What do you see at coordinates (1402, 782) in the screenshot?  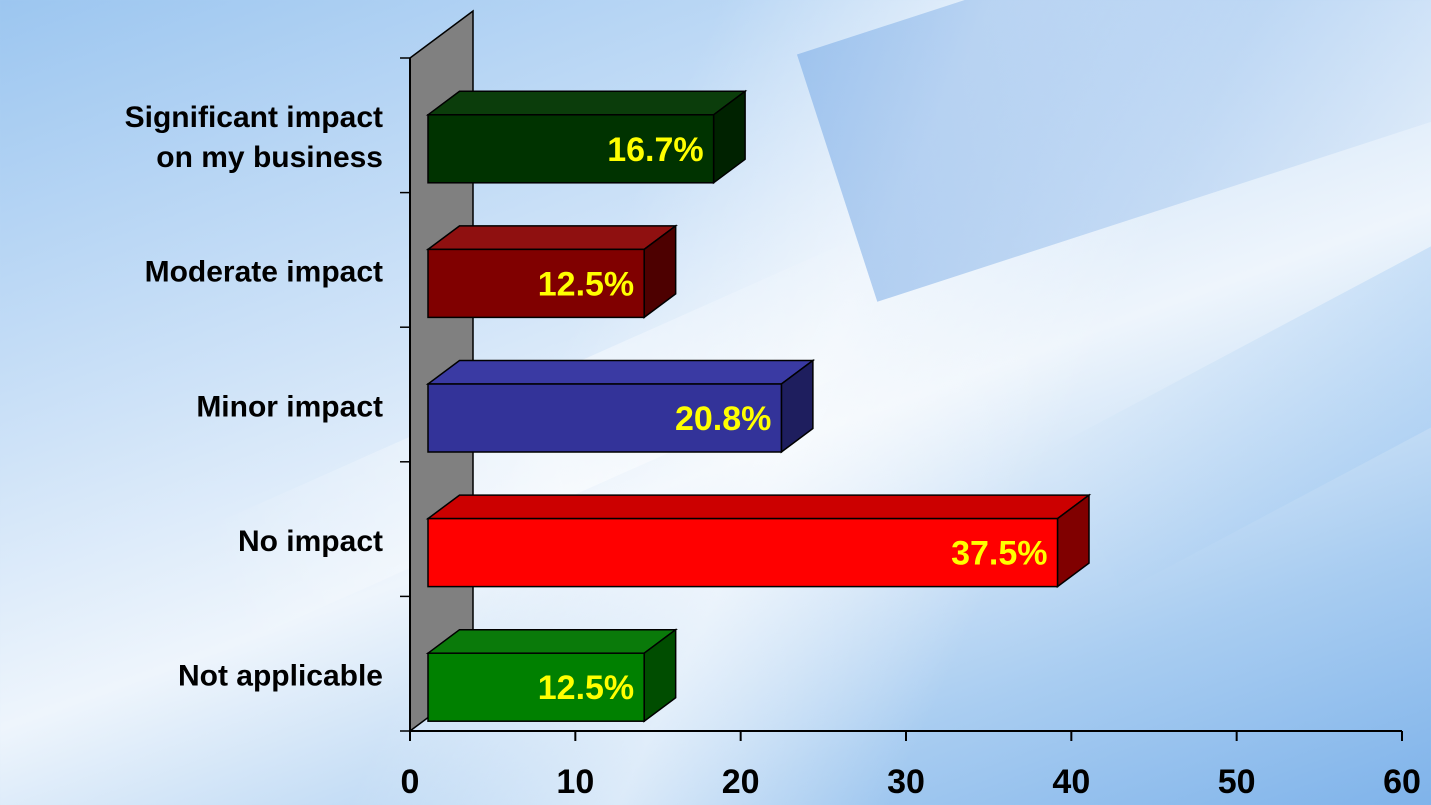 I see `x-tick-label: 60` at bounding box center [1402, 782].